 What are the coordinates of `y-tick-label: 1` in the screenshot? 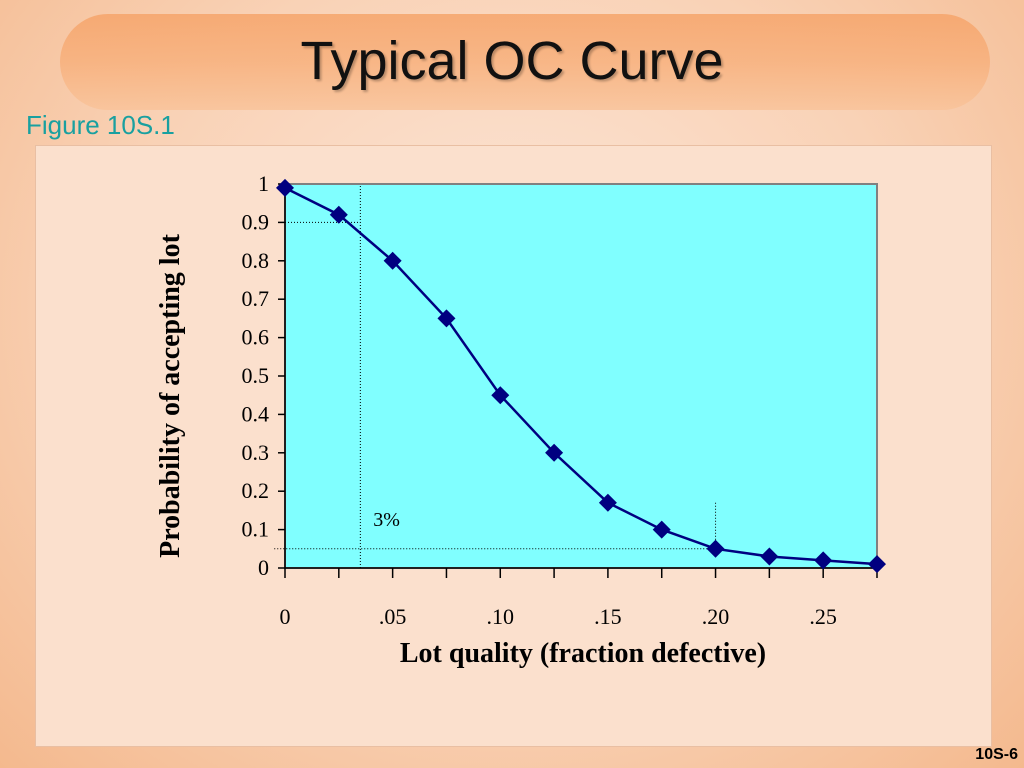 It's located at (263, 183).